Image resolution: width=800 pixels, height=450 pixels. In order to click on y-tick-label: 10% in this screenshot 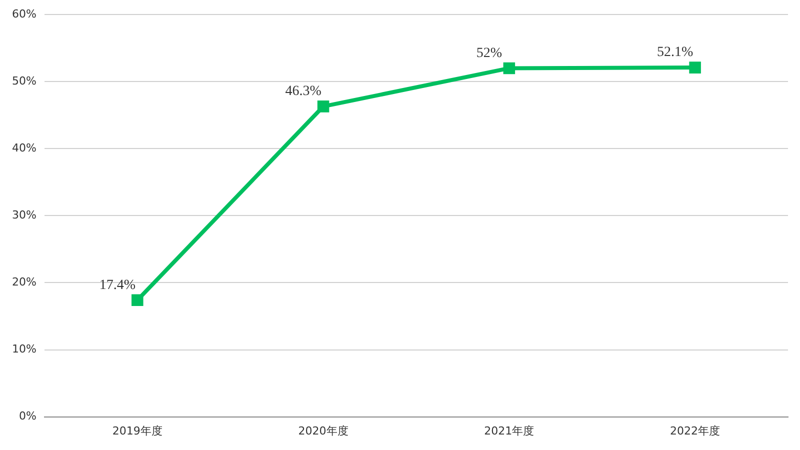, I will do `click(24, 349)`.